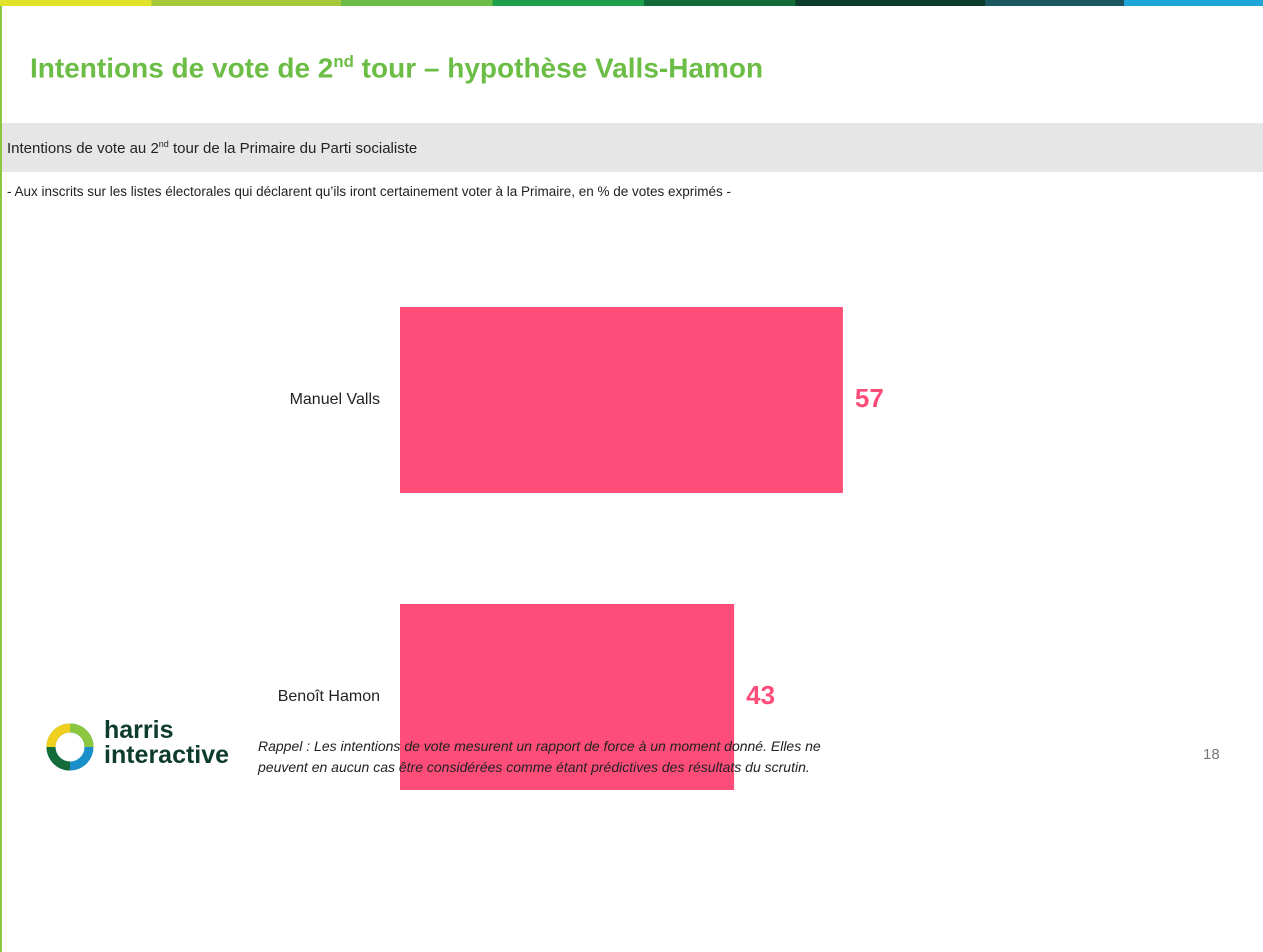  What do you see at coordinates (1211, 754) in the screenshot?
I see `page-number: 18` at bounding box center [1211, 754].